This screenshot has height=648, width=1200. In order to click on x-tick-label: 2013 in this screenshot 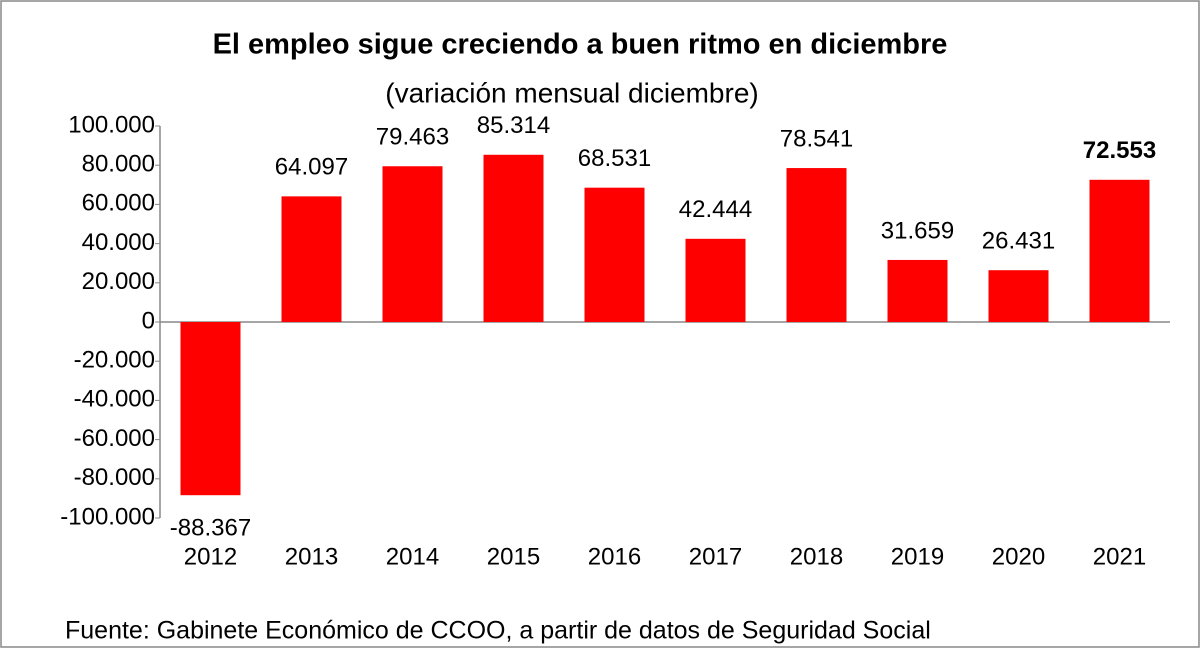, I will do `click(311, 556)`.